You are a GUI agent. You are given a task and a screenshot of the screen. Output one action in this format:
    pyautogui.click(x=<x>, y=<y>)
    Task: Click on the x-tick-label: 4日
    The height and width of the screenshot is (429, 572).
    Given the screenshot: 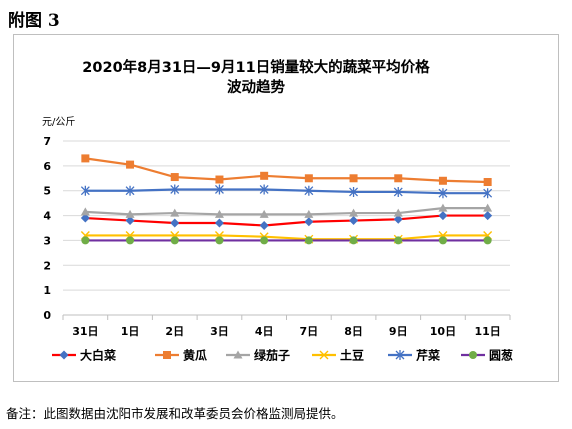 What is the action you would take?
    pyautogui.click(x=264, y=331)
    